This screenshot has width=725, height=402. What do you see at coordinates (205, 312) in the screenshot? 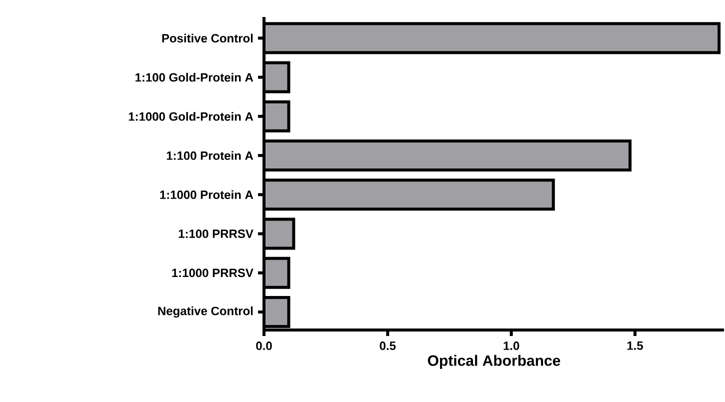
I see `y-tick-label: Negative Control` at bounding box center [205, 312].